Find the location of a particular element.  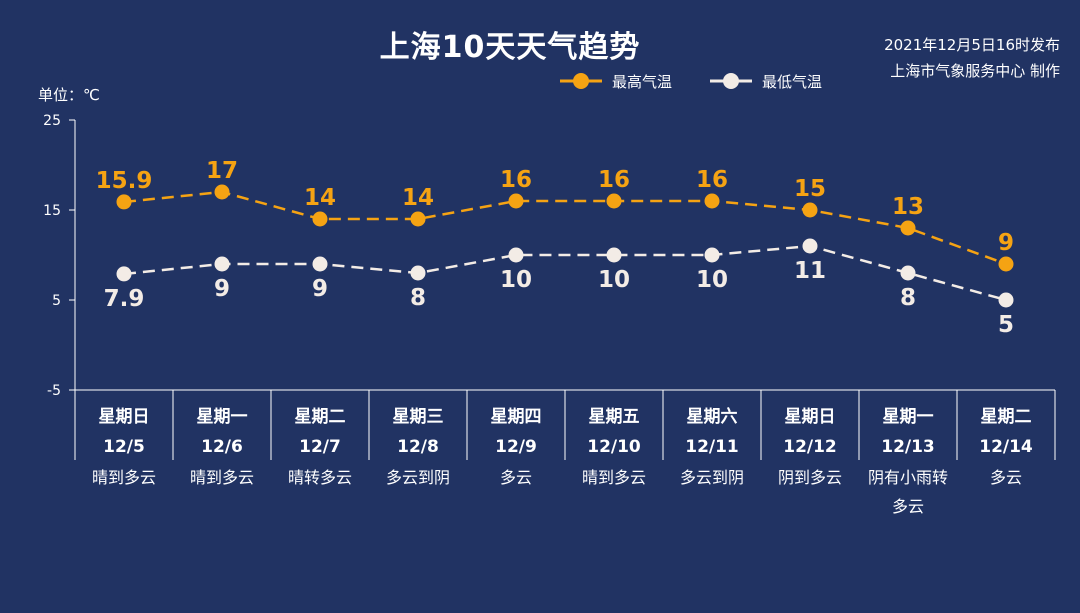

chart-title: 上海10天天气趋势 is located at coordinates (510, 47).